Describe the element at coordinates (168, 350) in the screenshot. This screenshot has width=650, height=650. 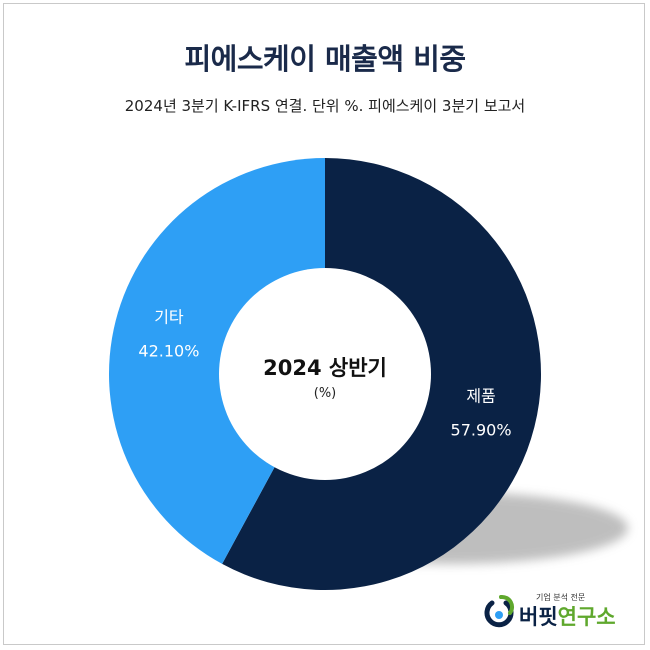
I see `slice-value-1: 42.10%` at that location.